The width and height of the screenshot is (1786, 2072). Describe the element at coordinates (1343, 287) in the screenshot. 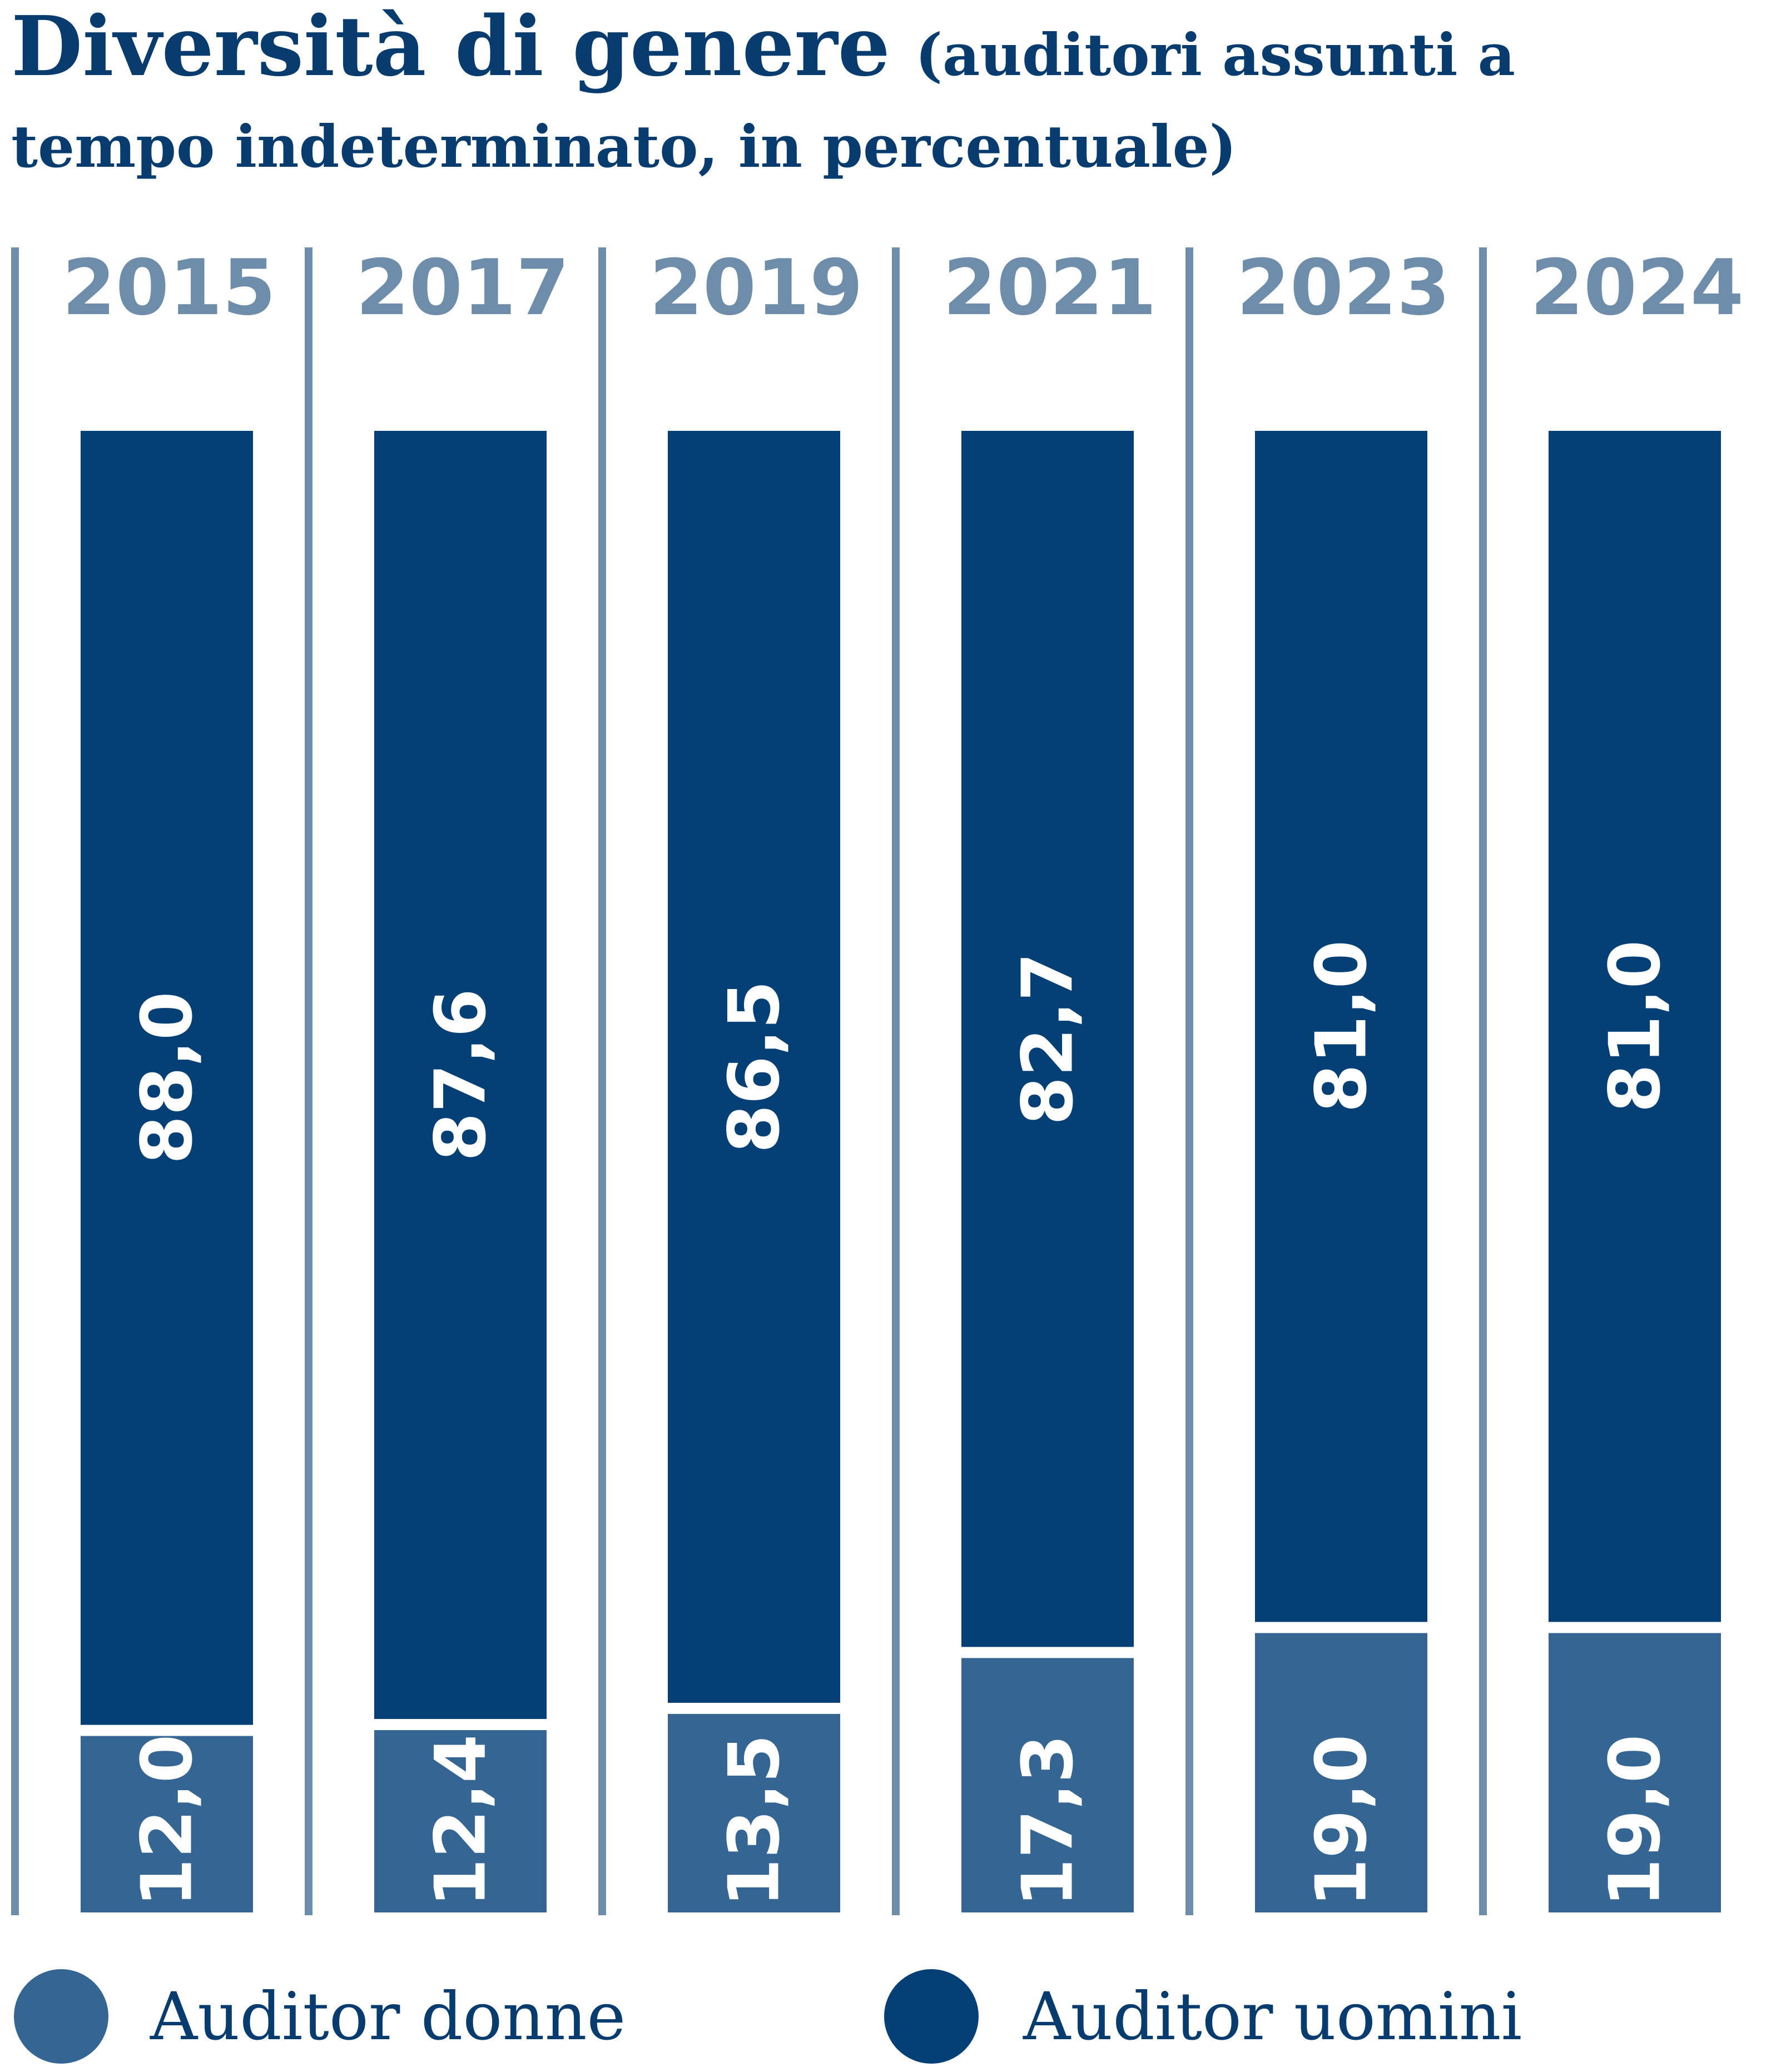

I see `year-label: 2023` at that location.